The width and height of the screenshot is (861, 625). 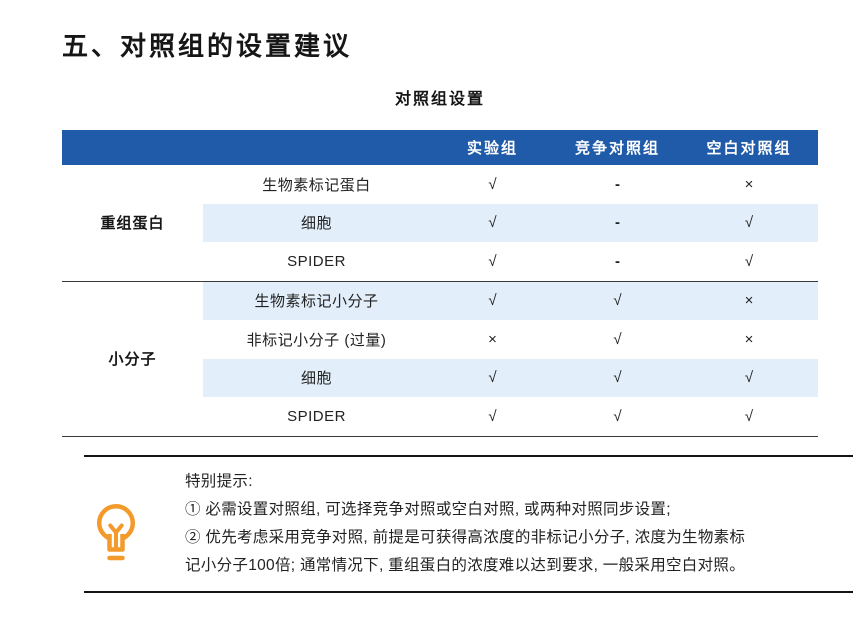 I want to click on table-row: 细胞 √ - √, so click(x=510, y=222).